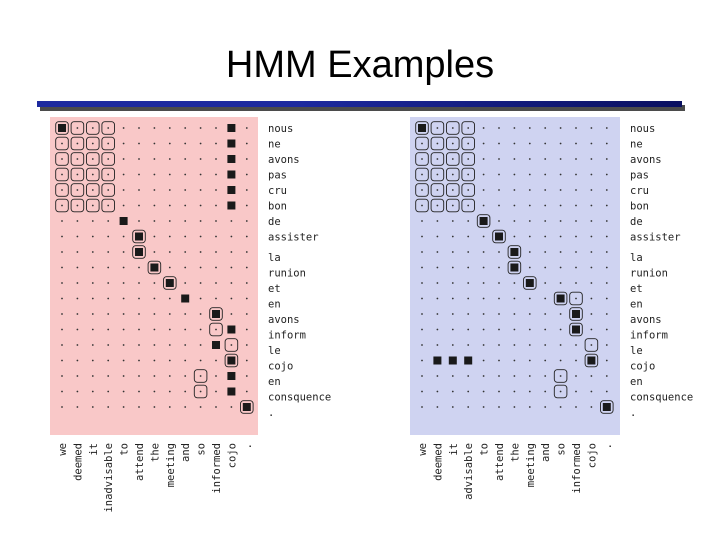 The height and width of the screenshot is (547, 720). Describe the element at coordinates (63, 449) in the screenshot. I see `english-word-label: we` at that location.